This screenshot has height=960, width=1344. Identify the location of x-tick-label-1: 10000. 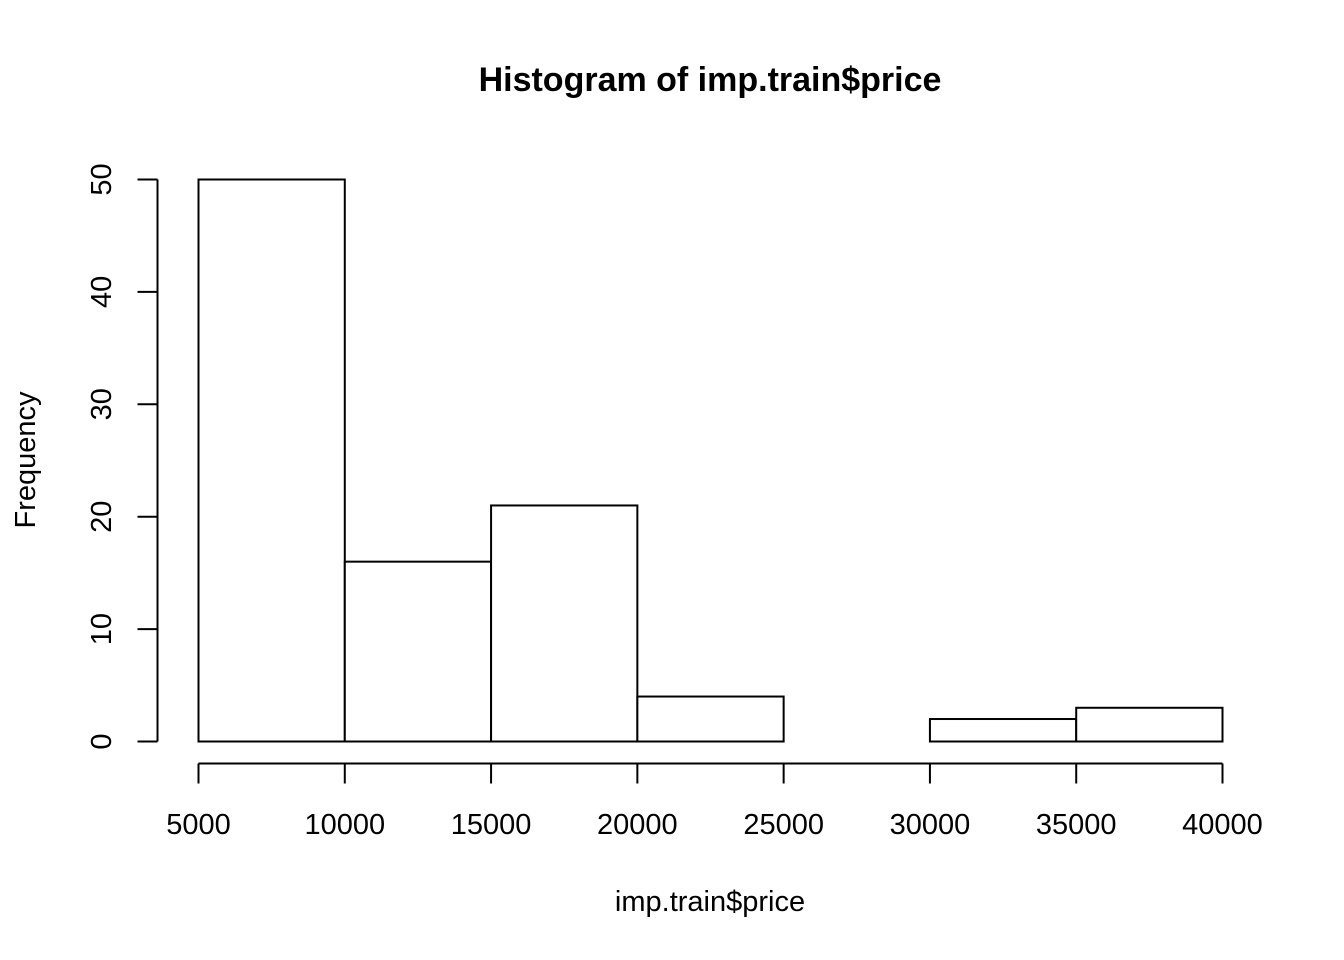
(344, 825).